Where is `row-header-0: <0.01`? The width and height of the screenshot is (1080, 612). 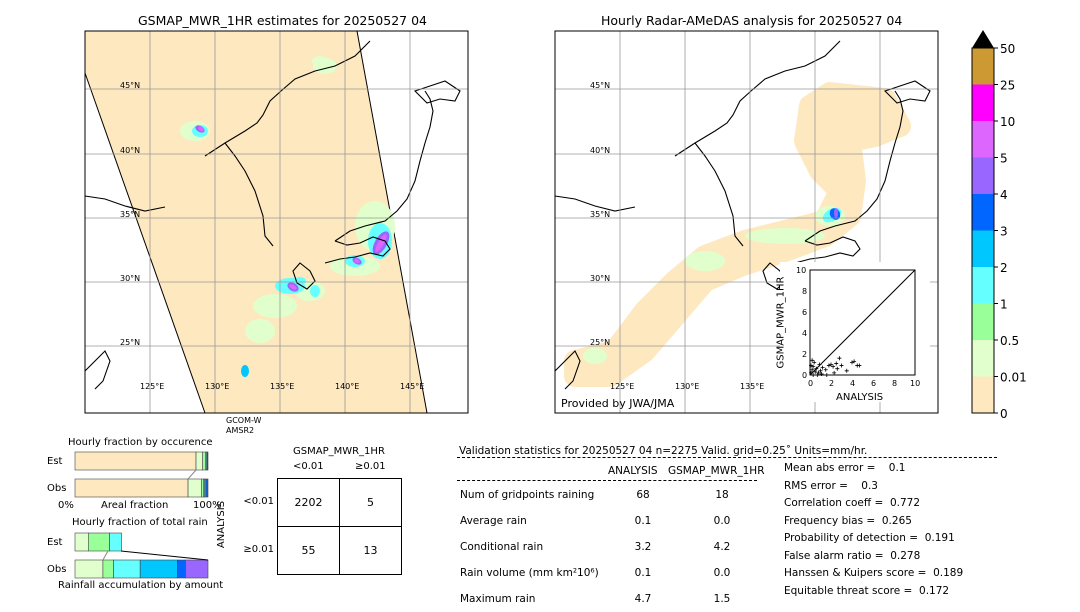 row-header-0: <0.01 is located at coordinates (258, 501).